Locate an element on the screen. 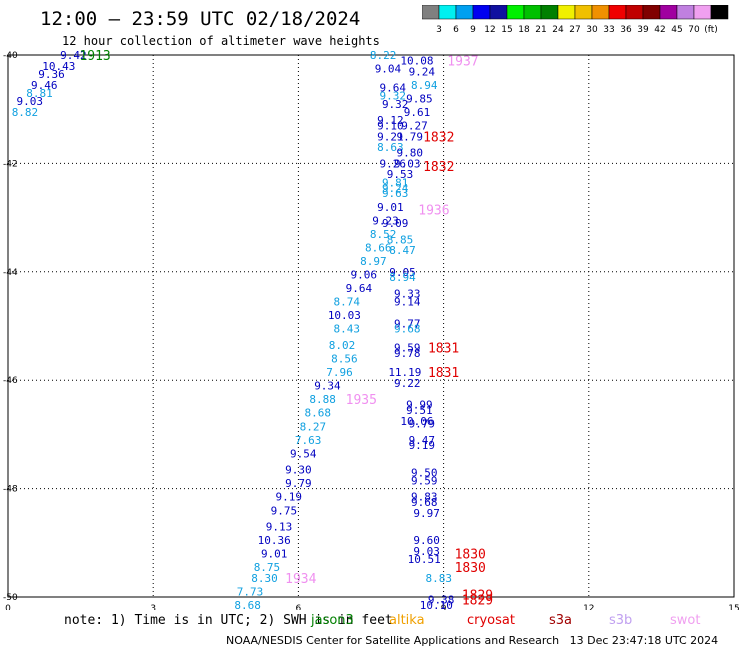 The image size is (740, 650). wave-height-label: 9.26 is located at coordinates (393, 163).